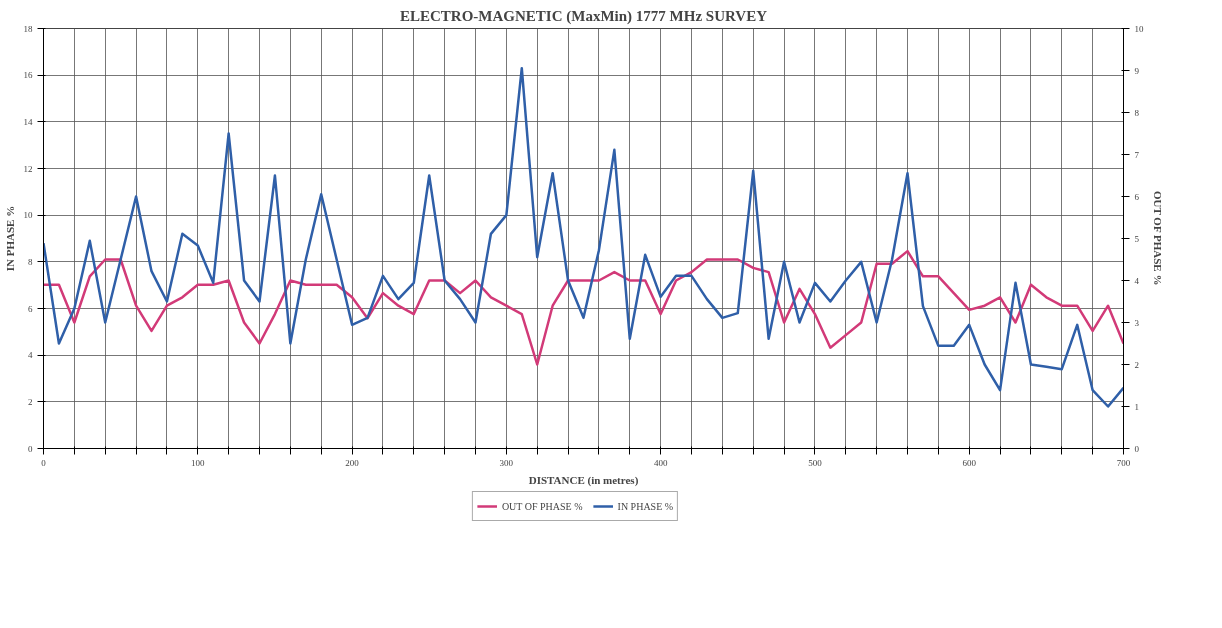 This screenshot has height=628, width=1222. What do you see at coordinates (28, 168) in the screenshot?
I see `y-tick-label: 12` at bounding box center [28, 168].